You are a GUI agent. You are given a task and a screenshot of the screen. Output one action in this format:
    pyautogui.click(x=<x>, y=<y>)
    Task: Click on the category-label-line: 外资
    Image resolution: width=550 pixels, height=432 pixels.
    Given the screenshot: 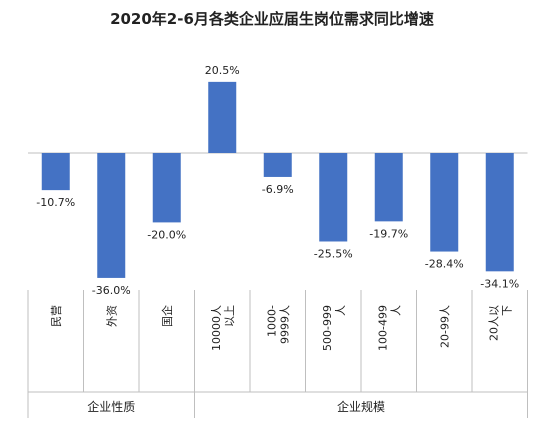 What is the action you would take?
    pyautogui.click(x=111, y=316)
    